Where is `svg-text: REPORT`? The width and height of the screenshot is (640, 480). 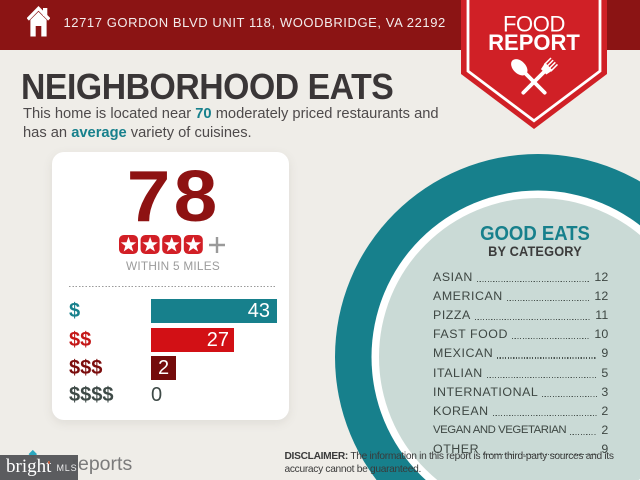 svg-text: REPORT is located at coordinates (534, 42).